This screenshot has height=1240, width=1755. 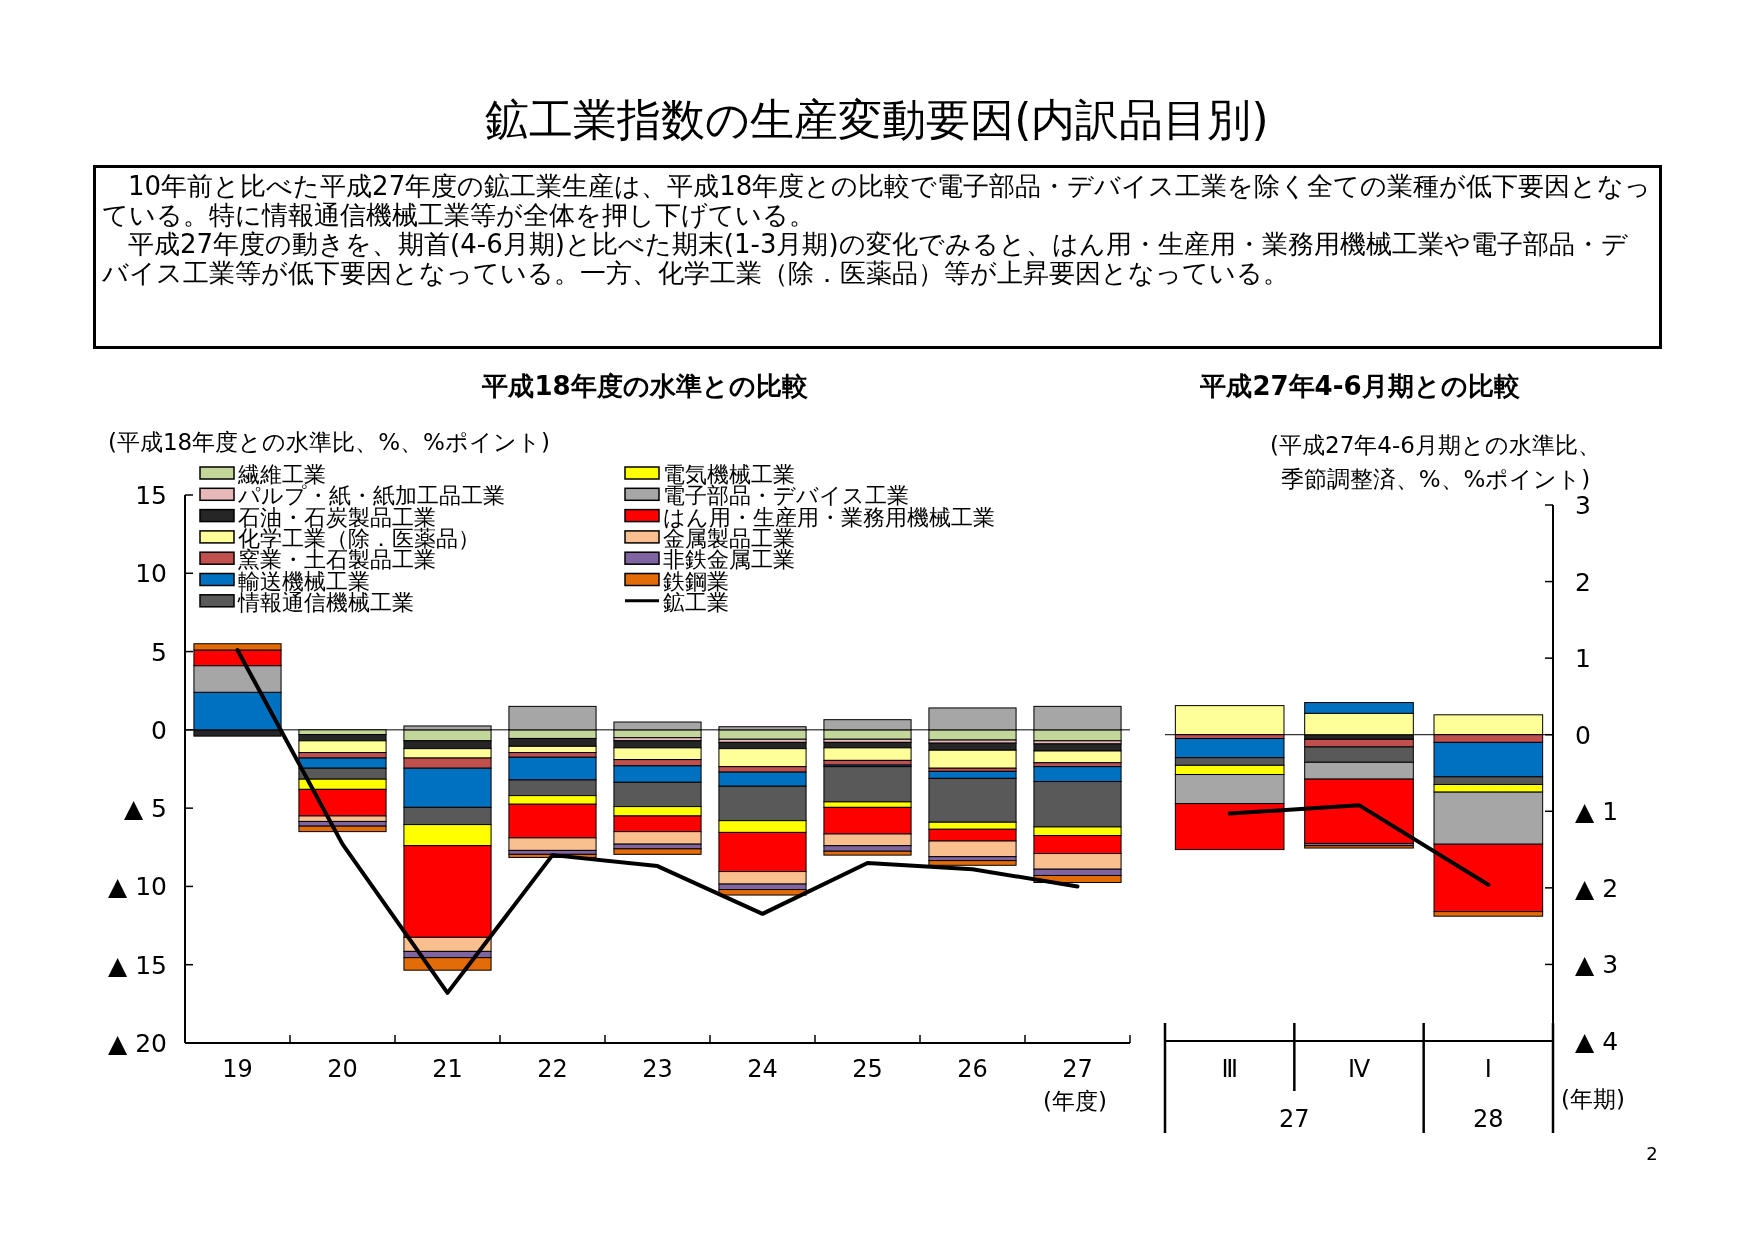 I want to click on text: 10年前と比べた平成27年度の鉱工業生産は、平成18年度との比較で電子部品・デバイス工業を除く全ての業種が低下要因となっている。特に情報通信機械工業等が全体を押し下げている。, so click(x=877, y=200).